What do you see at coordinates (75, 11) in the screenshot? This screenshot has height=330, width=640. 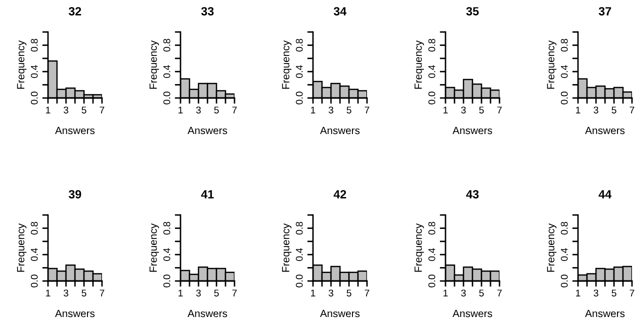 I see `chart-title: 32` at bounding box center [75, 11].